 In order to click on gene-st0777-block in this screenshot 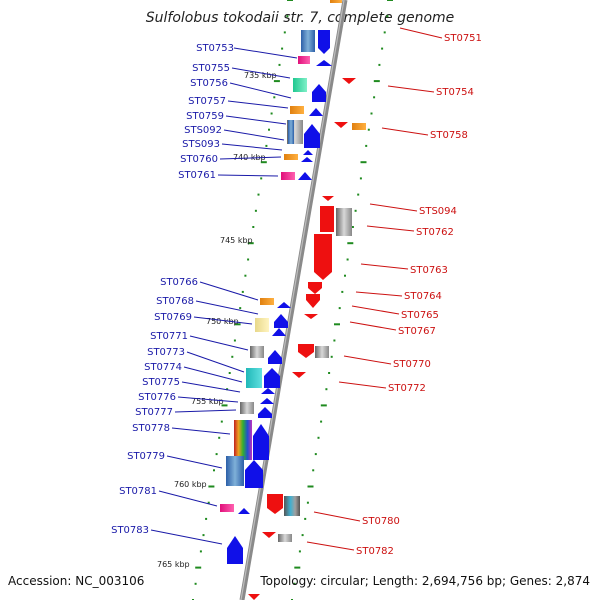, I will do `click(247, 408)`.